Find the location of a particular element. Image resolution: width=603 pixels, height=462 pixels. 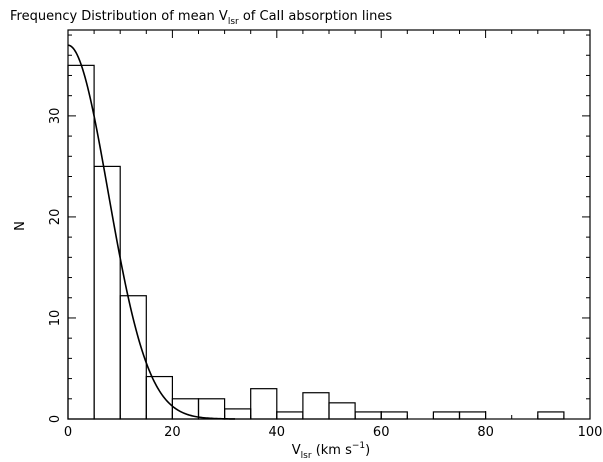

x-axis-label-main: V is located at coordinates (296, 450).